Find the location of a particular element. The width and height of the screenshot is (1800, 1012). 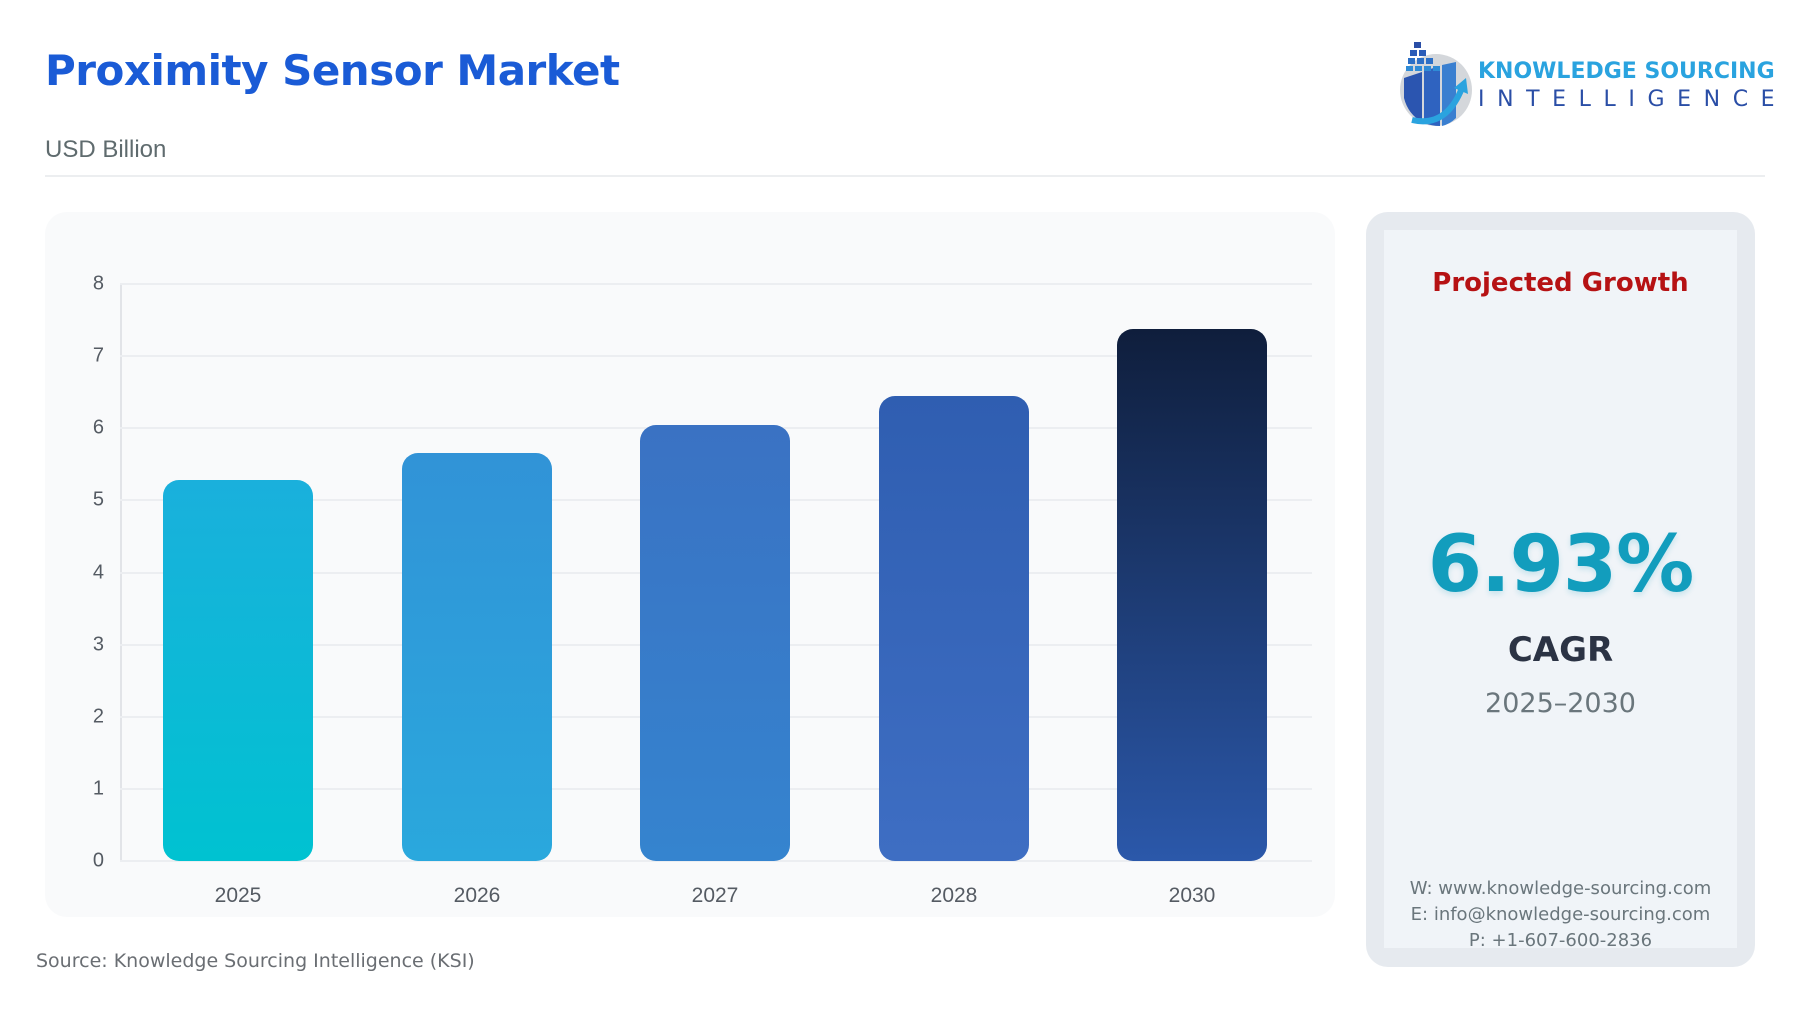

bar-2027 is located at coordinates (715, 642).